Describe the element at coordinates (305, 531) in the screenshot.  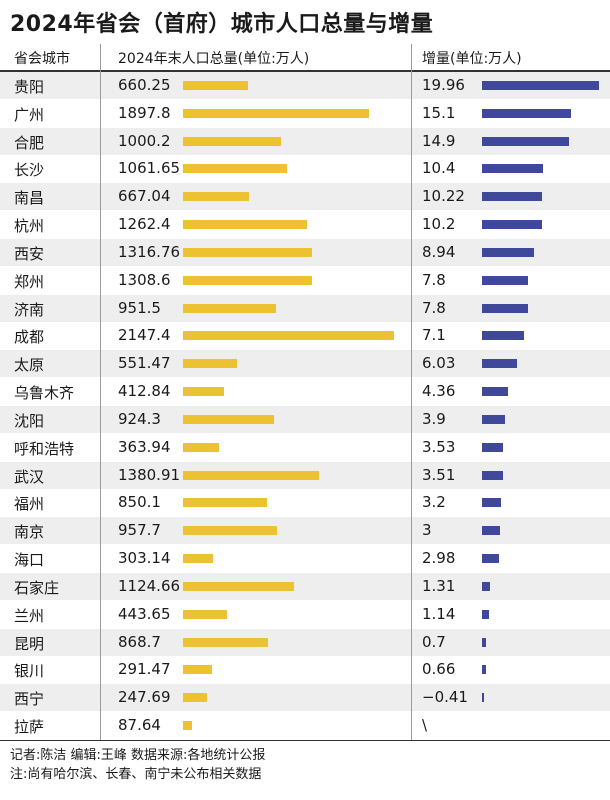
I see `table-row: 南京 957.7 3` at that location.